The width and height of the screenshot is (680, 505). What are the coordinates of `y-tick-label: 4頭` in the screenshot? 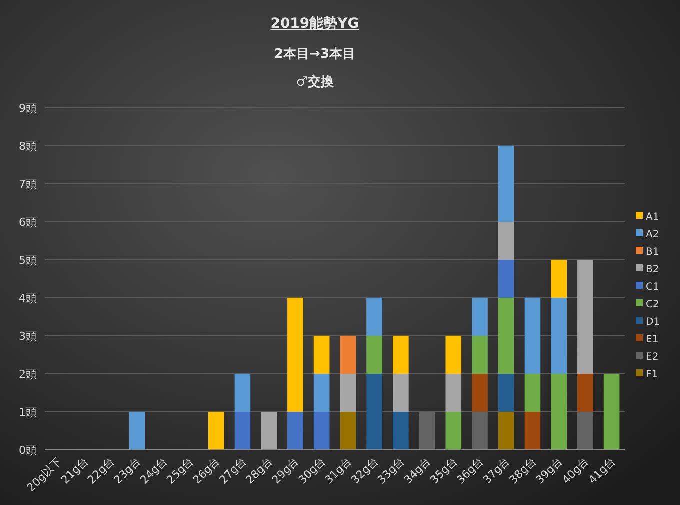 It's located at (28, 298).